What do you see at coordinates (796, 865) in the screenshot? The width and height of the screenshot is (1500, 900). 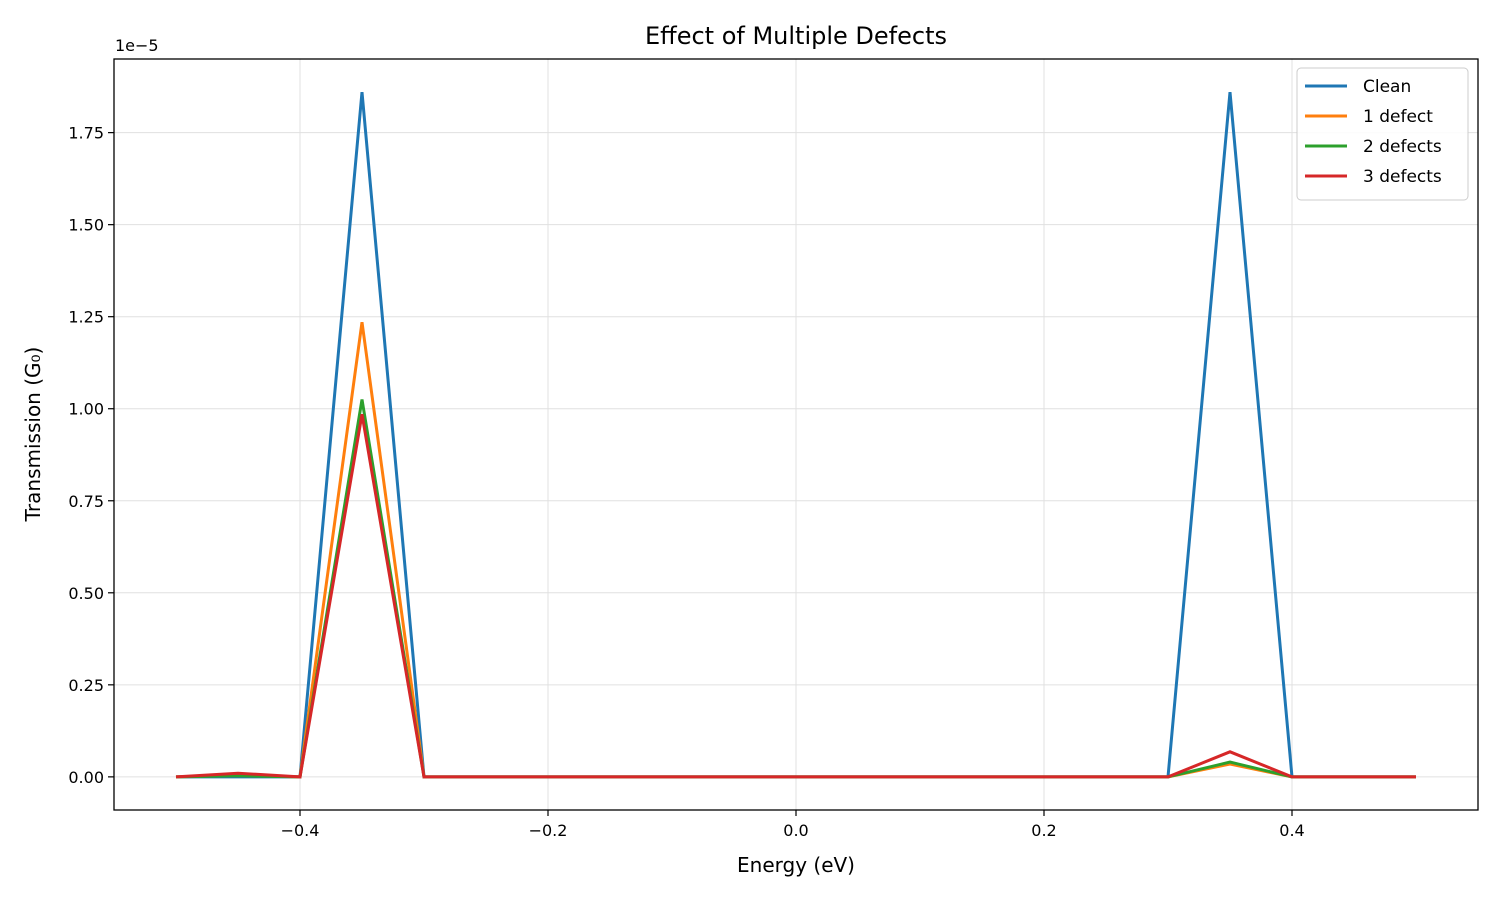 I see `x-axis-label: Energy (eV)` at bounding box center [796, 865].